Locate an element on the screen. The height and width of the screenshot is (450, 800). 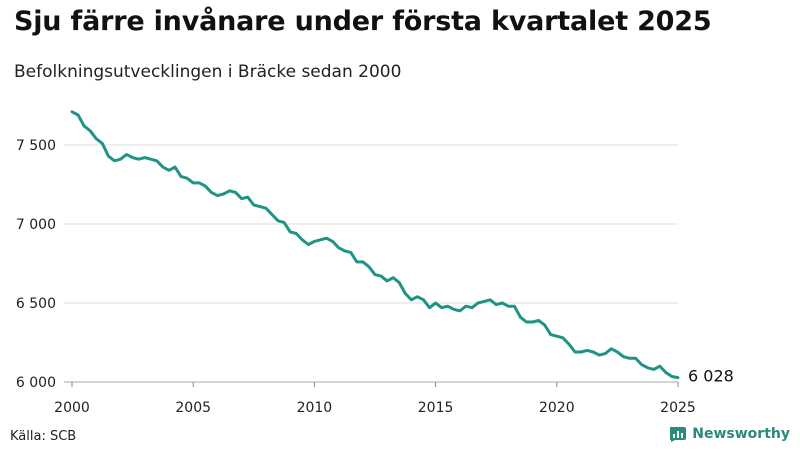
y-tick-label: 7 000 is located at coordinates (36, 225).